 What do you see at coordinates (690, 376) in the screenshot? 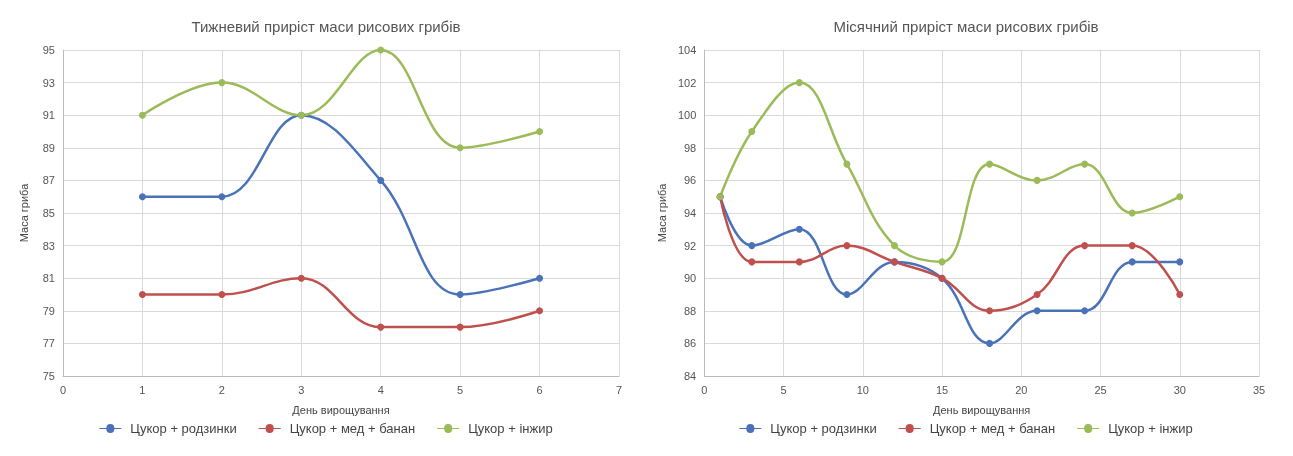
I see `y-tick-label: 84` at bounding box center [690, 376].